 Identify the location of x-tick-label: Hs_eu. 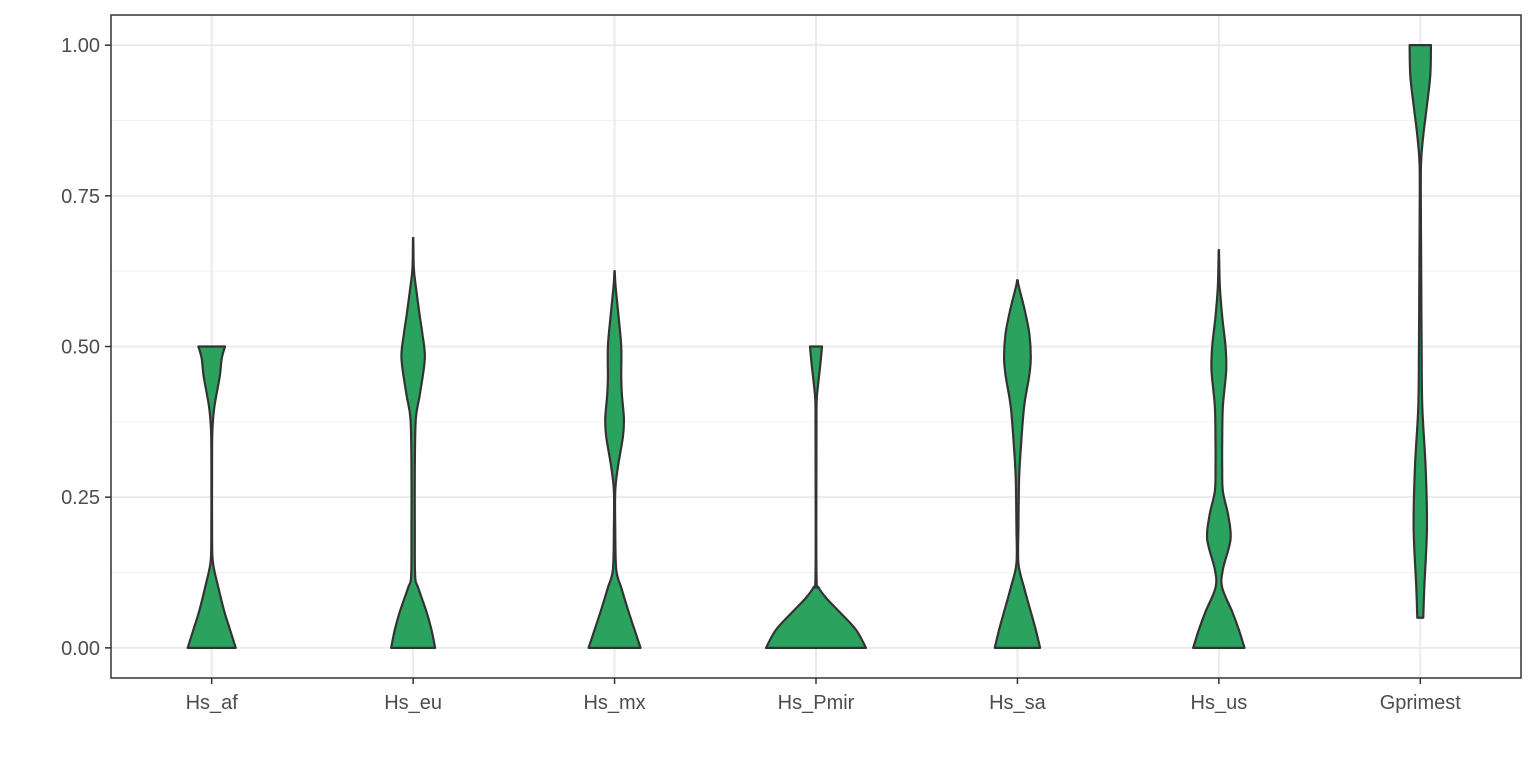
(413, 703).